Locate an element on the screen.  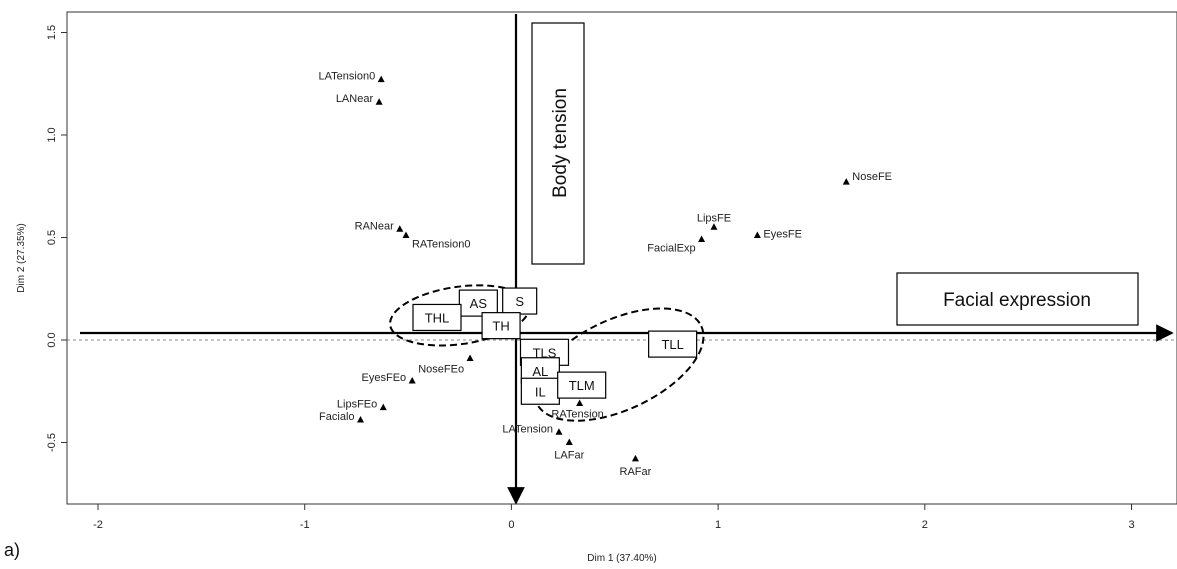
point-label: LATension0 is located at coordinates (347, 77).